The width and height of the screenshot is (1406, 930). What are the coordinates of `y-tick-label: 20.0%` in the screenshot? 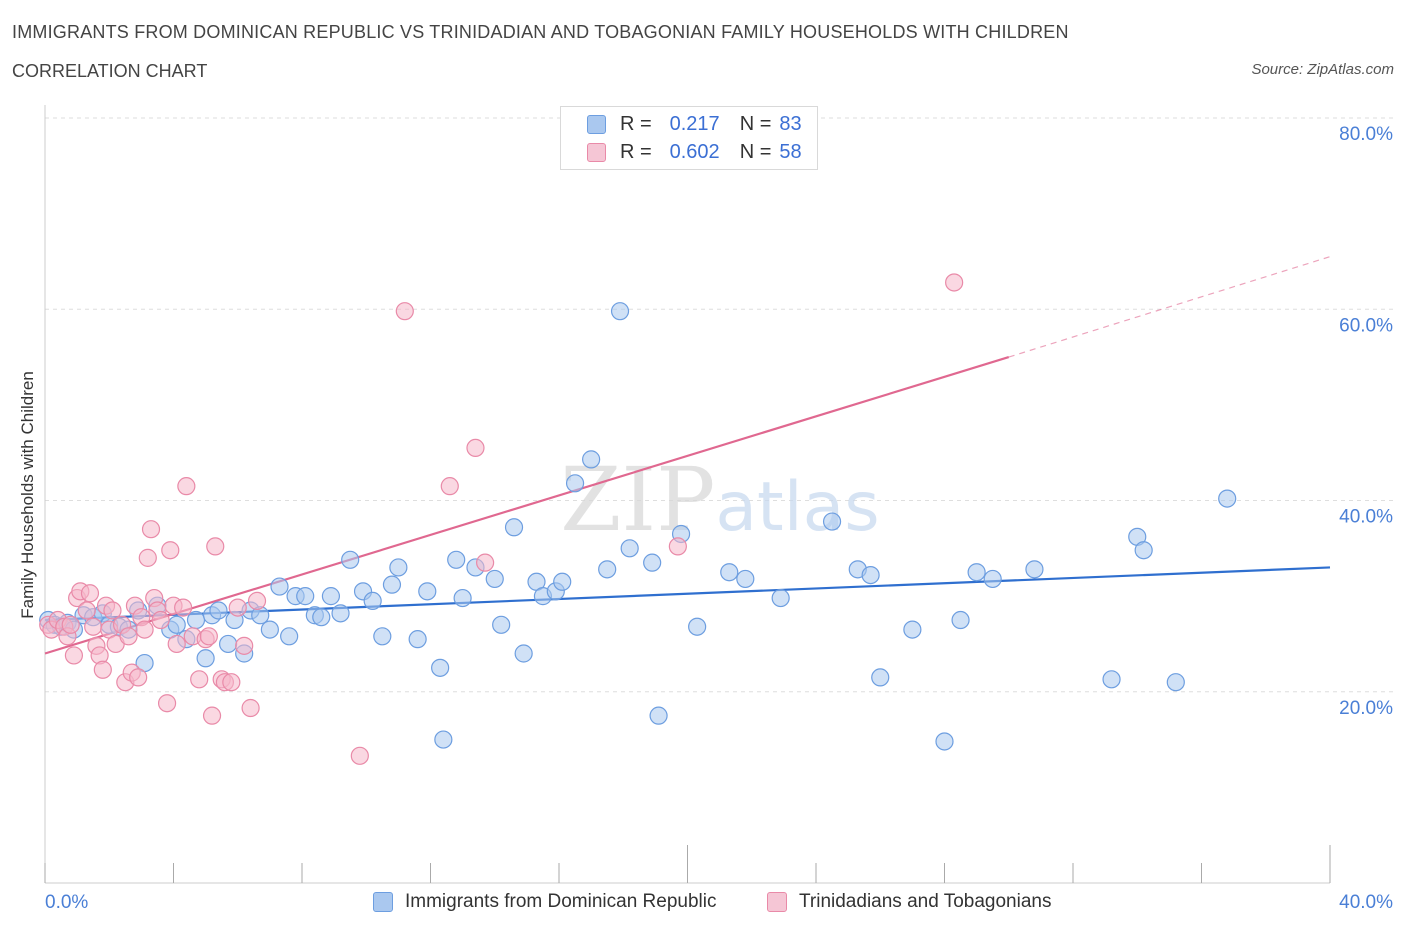 It's located at (1366, 708).